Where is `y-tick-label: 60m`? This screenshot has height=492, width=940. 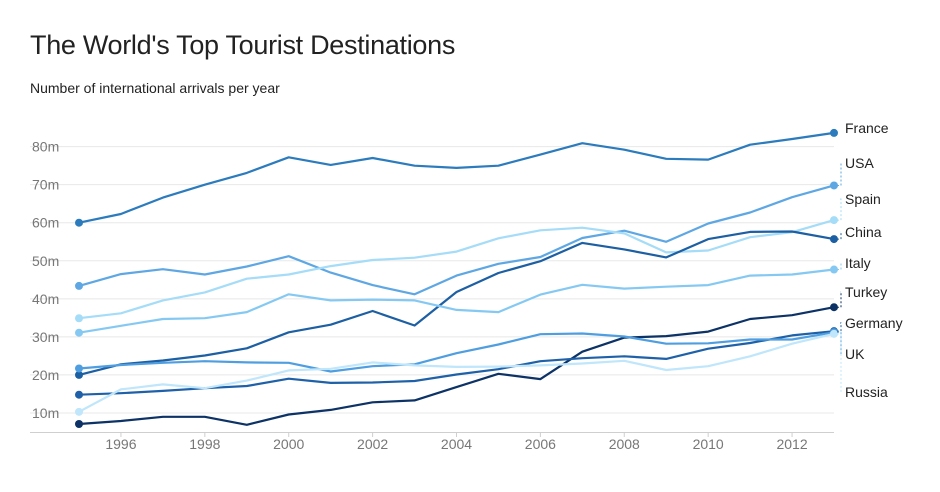 y-tick-label: 60m is located at coordinates (45, 223).